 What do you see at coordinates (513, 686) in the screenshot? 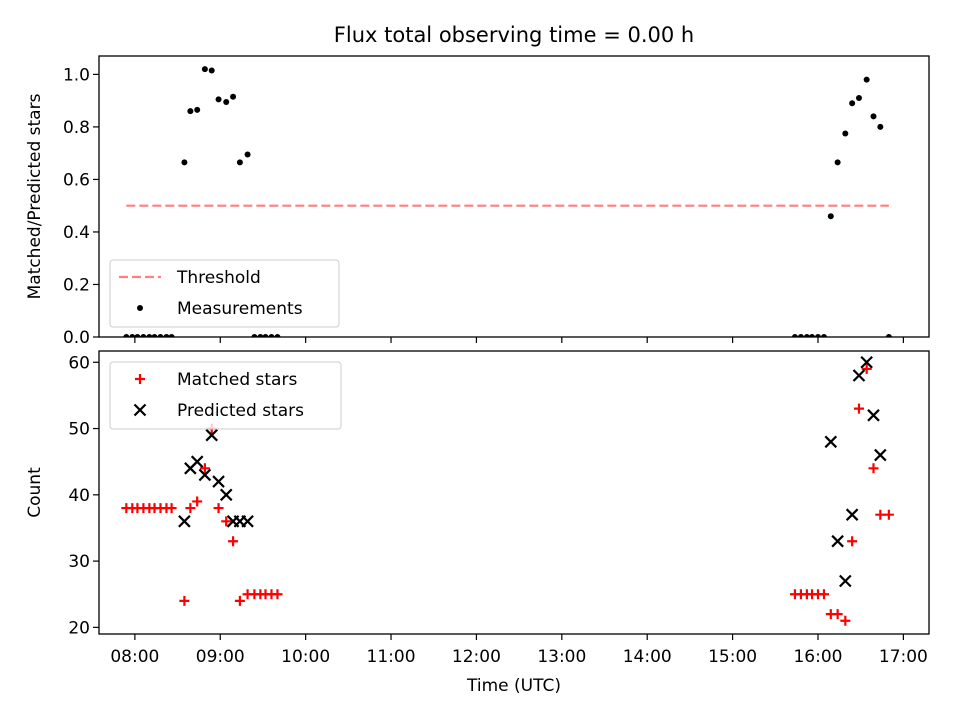
I see `x-axis-label: Time (UTC)` at bounding box center [513, 686].